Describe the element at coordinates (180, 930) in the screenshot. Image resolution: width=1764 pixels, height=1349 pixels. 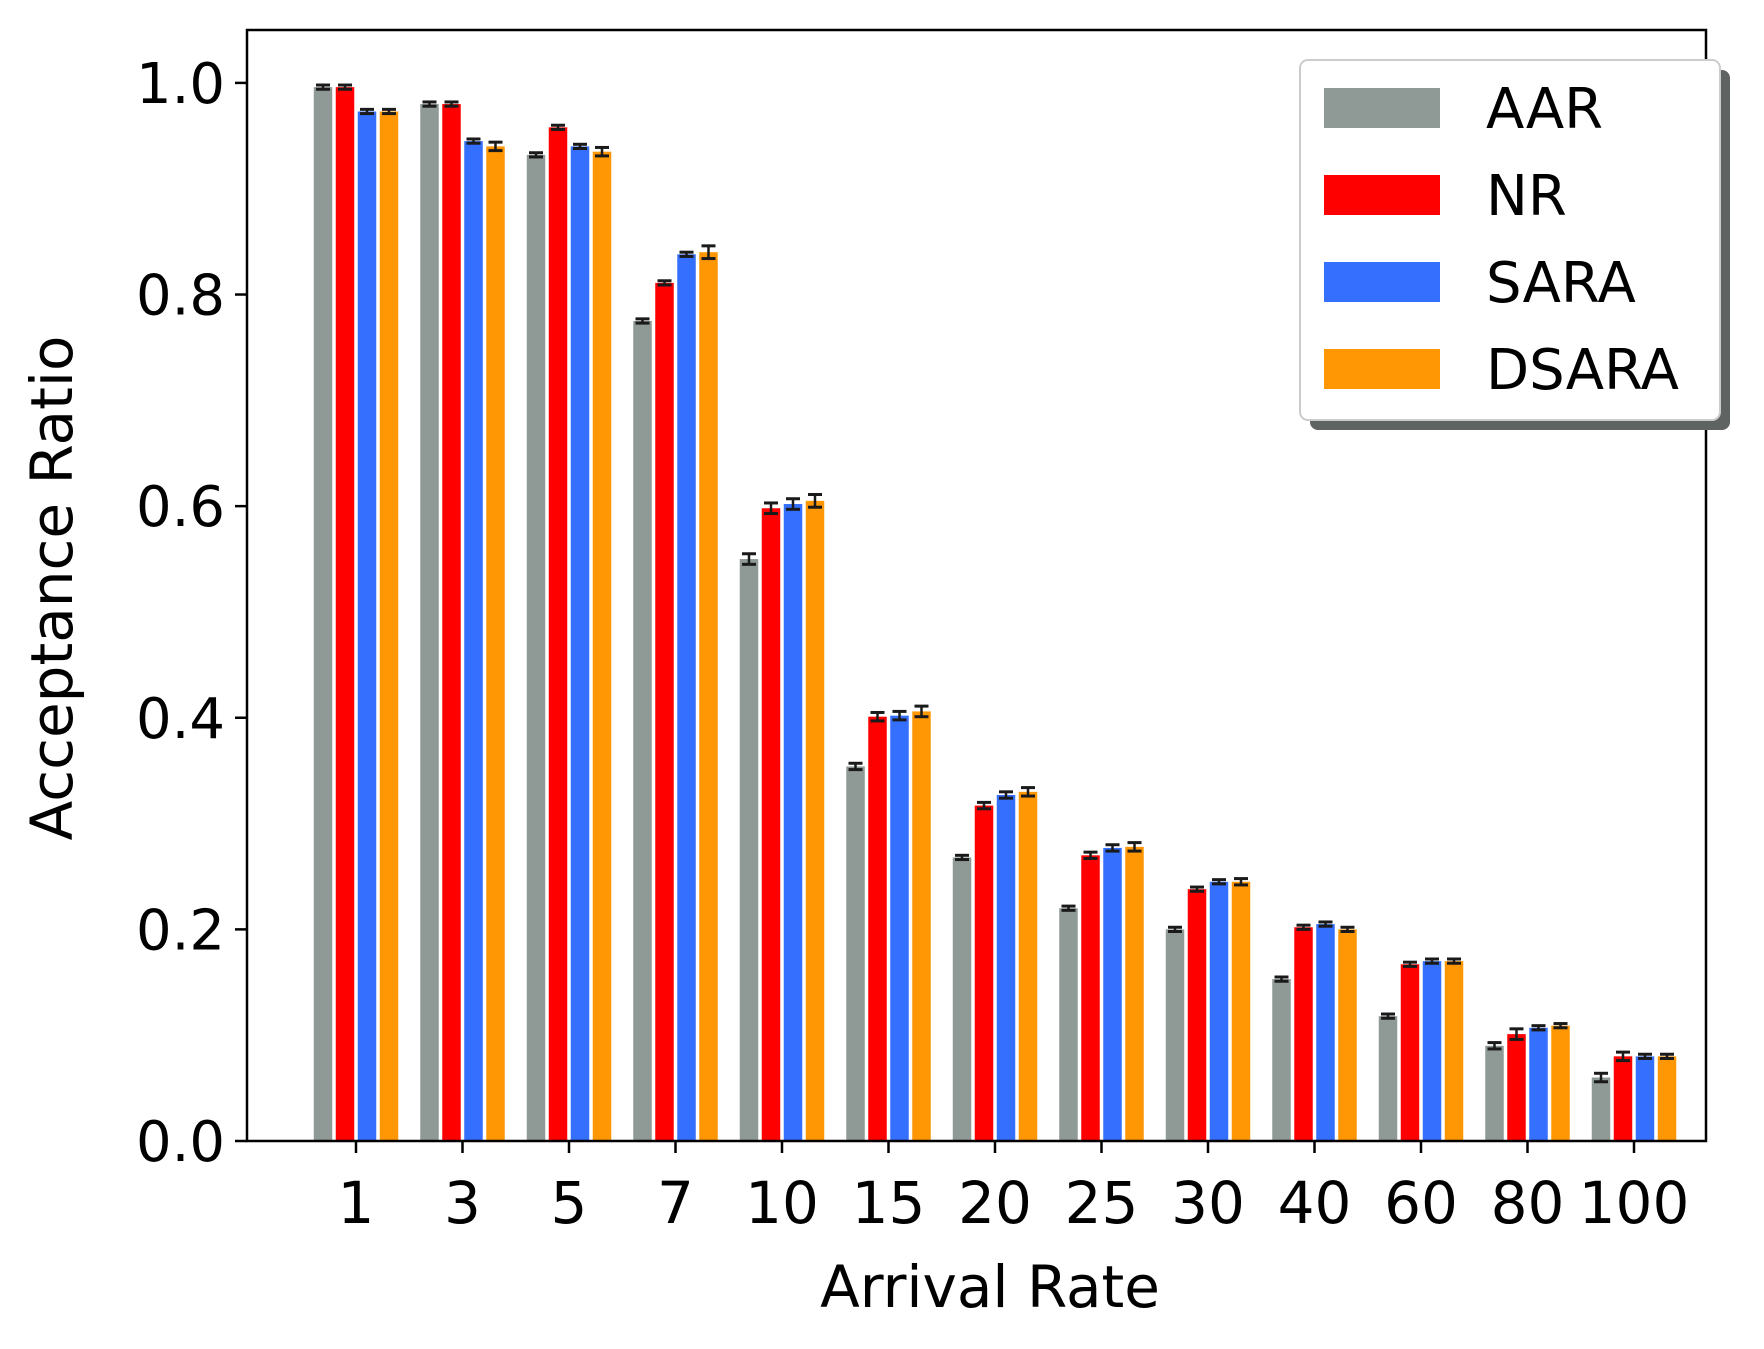
I see `y-tick-label: 0.2` at that location.